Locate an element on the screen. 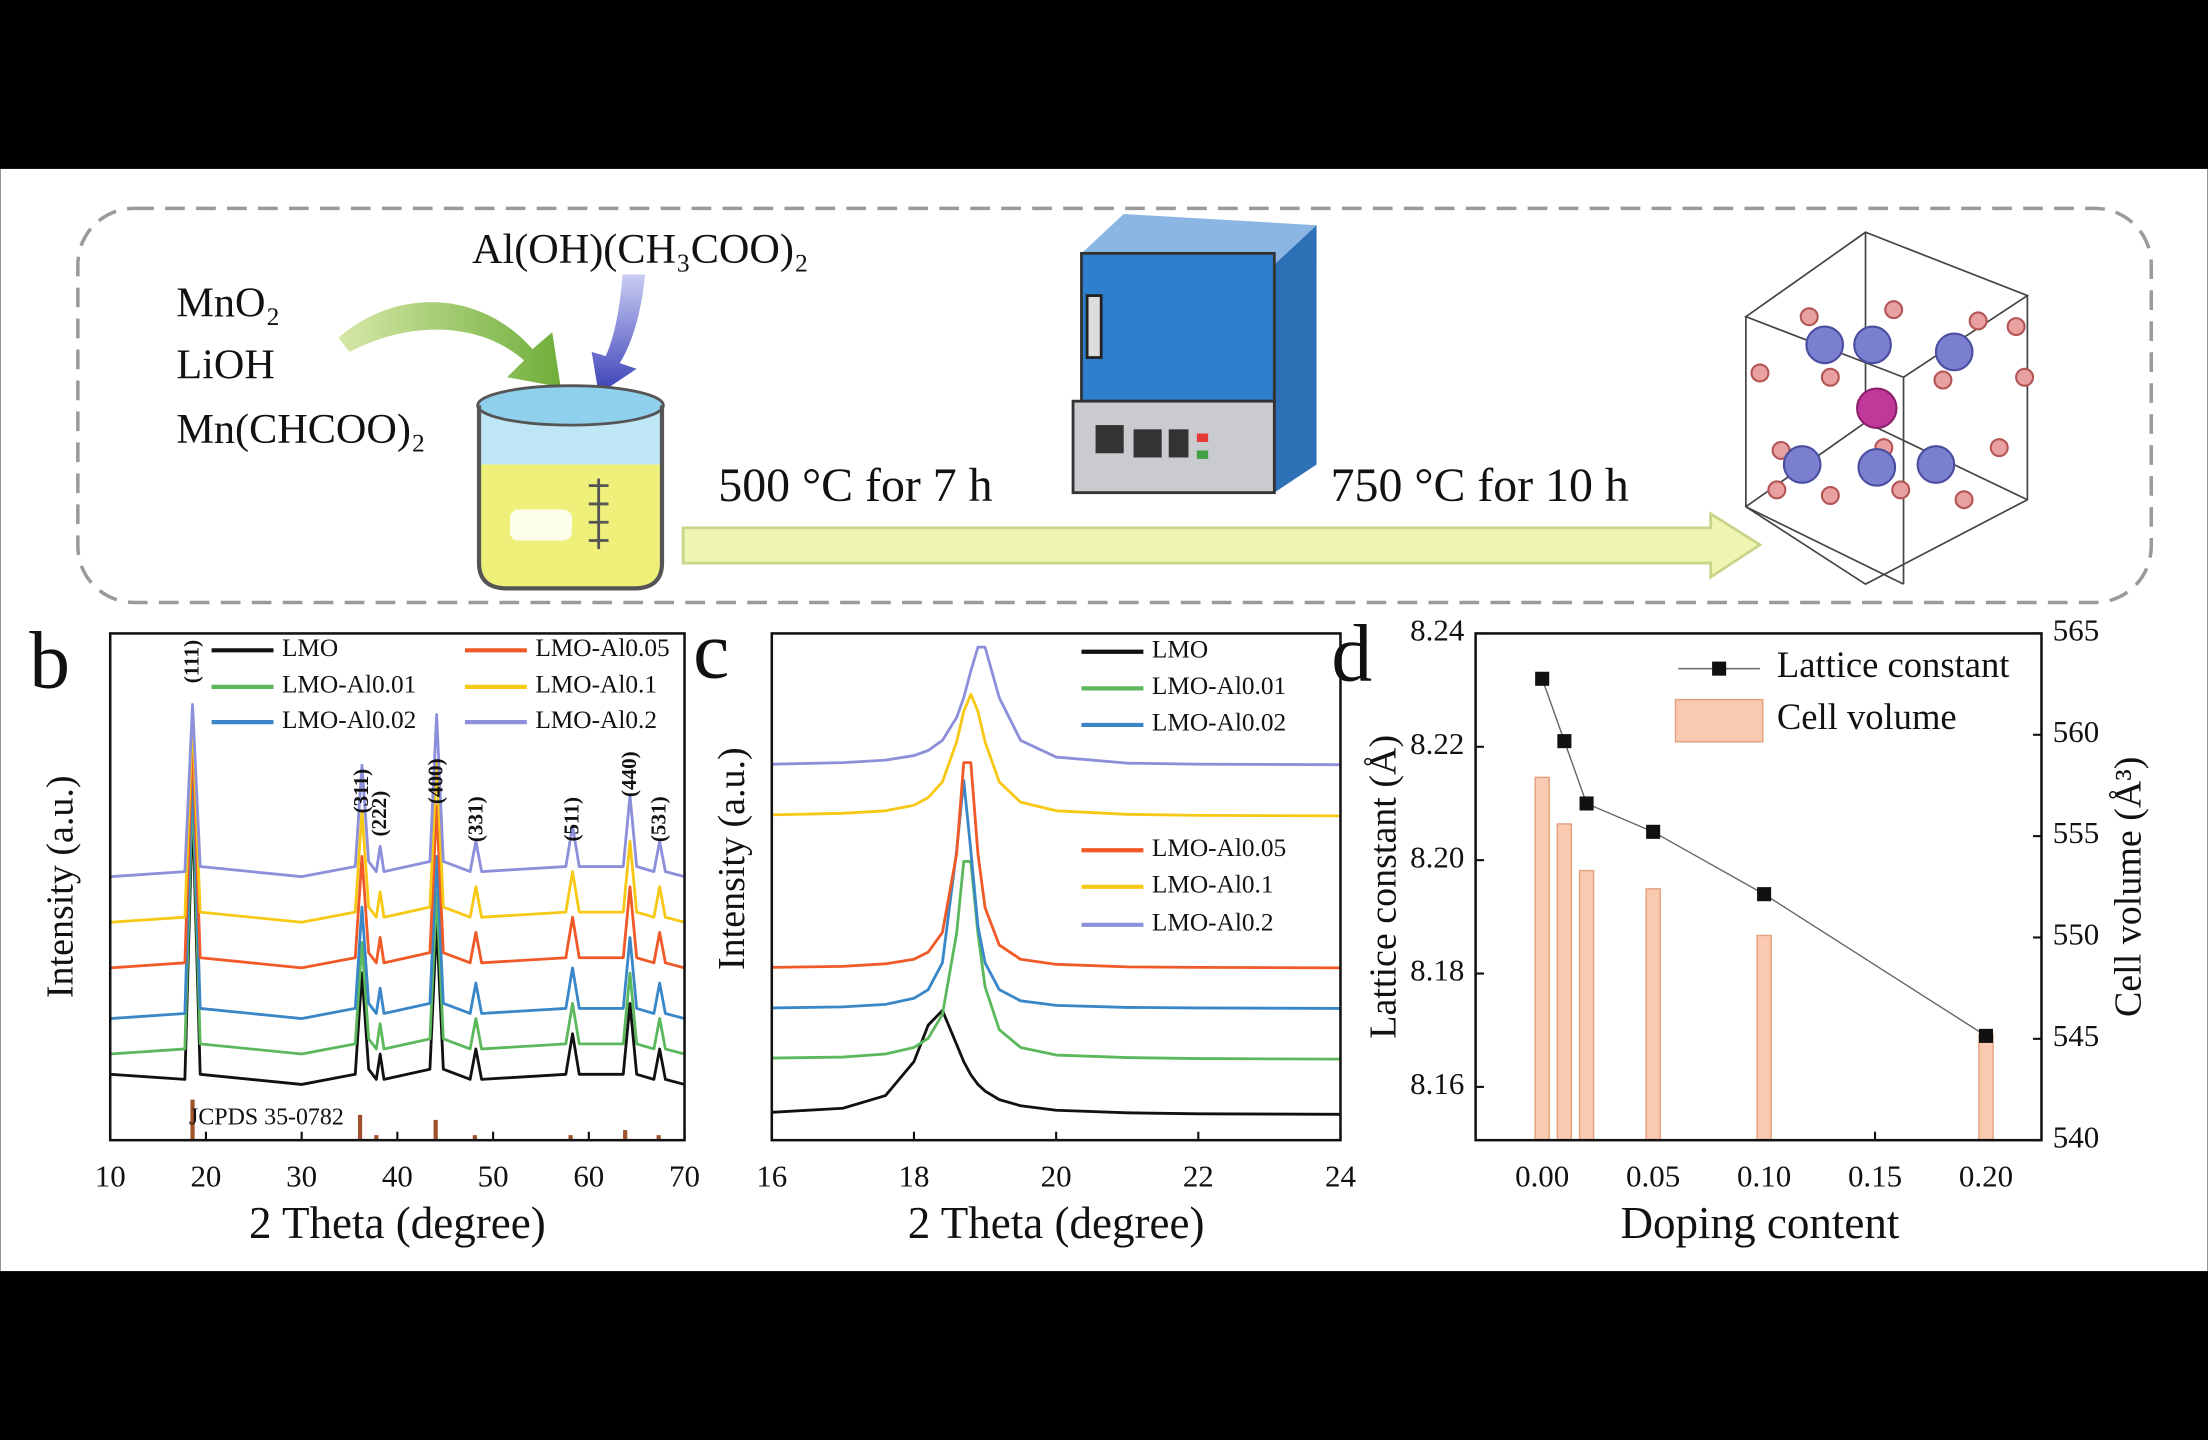 The image size is (2208, 1440). x-tick-label: 16 is located at coordinates (771, 1176).